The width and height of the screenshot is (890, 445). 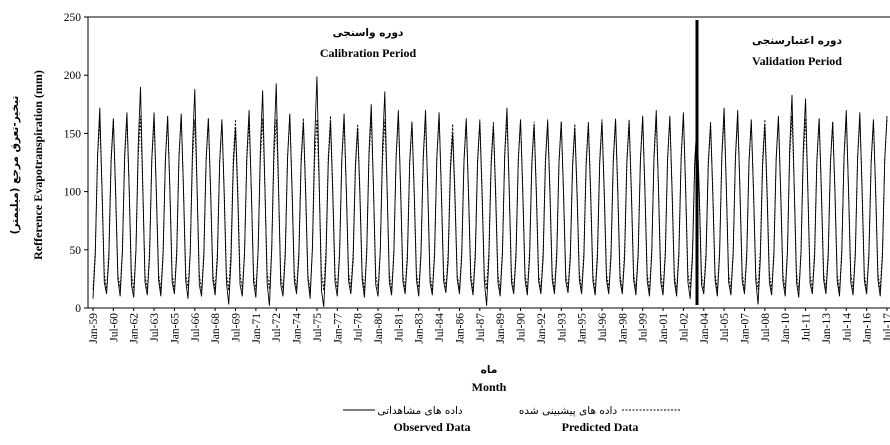 I want to click on x-tick-label: Jul-11, so click(x=807, y=327).